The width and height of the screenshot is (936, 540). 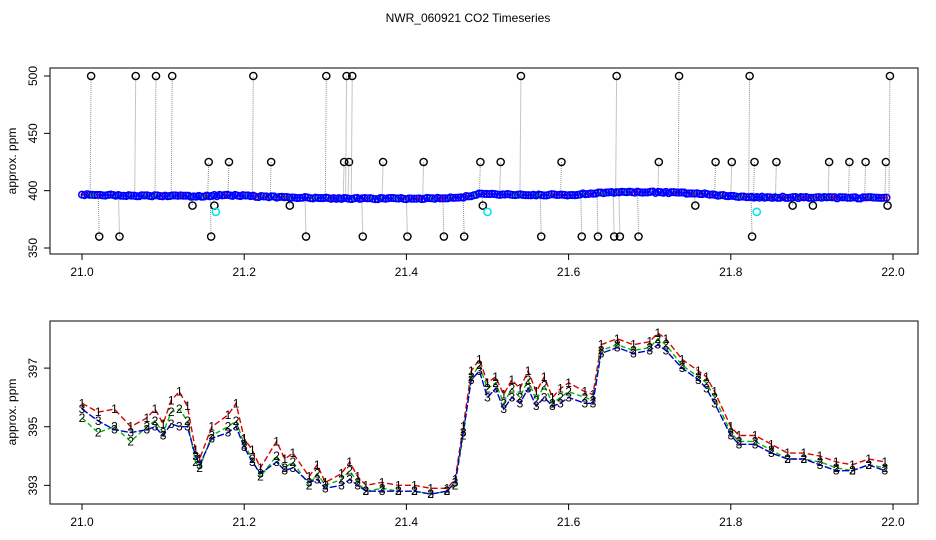 I want to click on figure-title: NWR_060921 CO2 Timeseries, so click(x=468, y=18).